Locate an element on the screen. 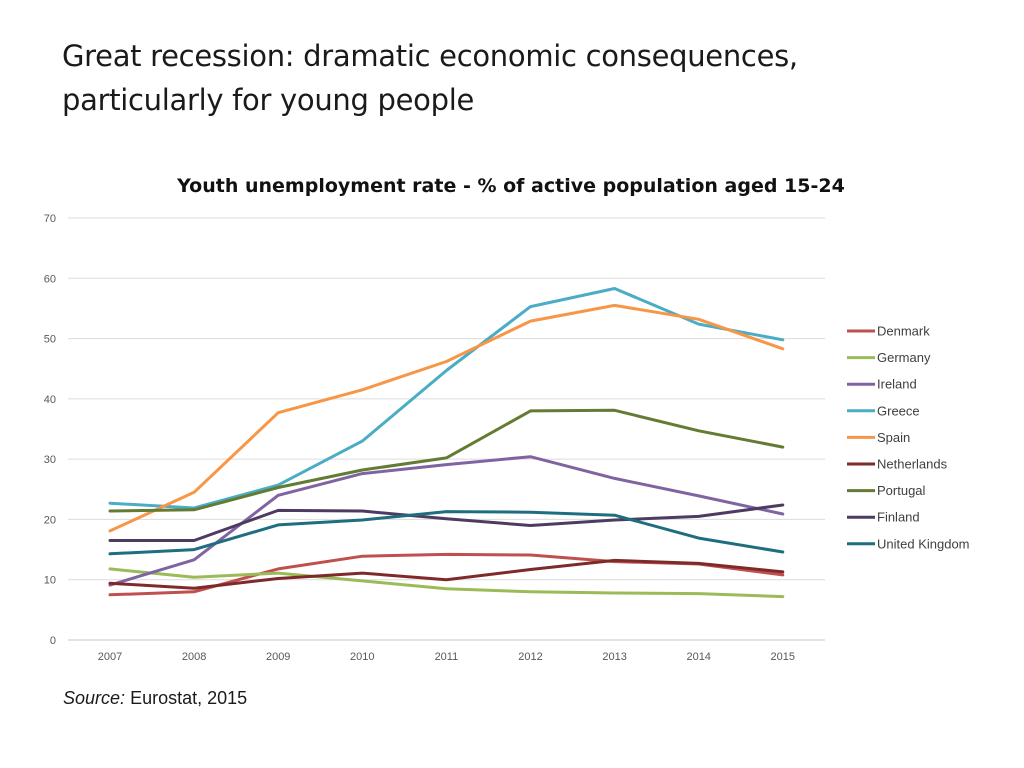  x-tick-label: 2015 is located at coordinates (783, 657).